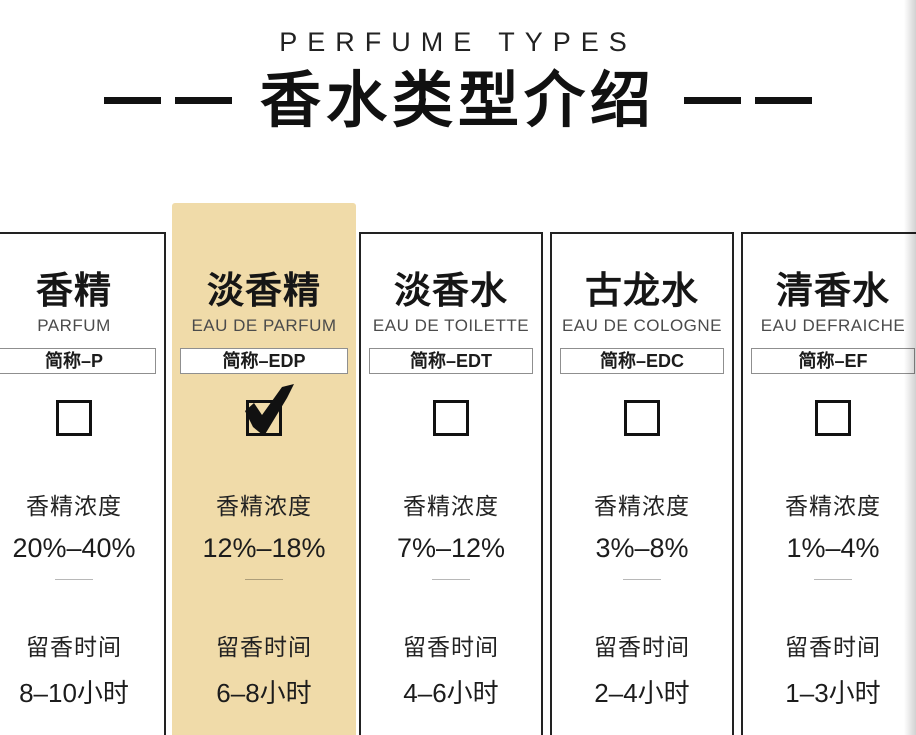 The height and width of the screenshot is (735, 916). I want to click on title-dash-right, so click(748, 100).